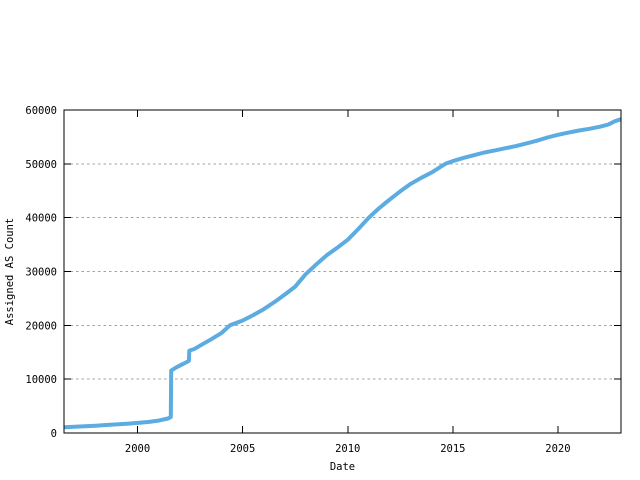  What do you see at coordinates (41, 219) in the screenshot?
I see `y-tick-label: 40000` at bounding box center [41, 219].